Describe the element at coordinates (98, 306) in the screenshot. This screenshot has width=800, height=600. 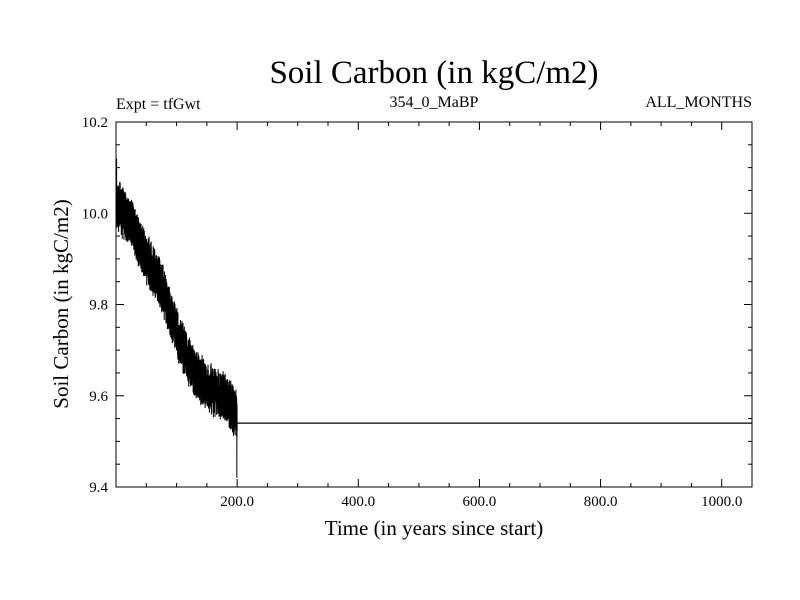
I see `y-tick-label: 9.8` at that location.